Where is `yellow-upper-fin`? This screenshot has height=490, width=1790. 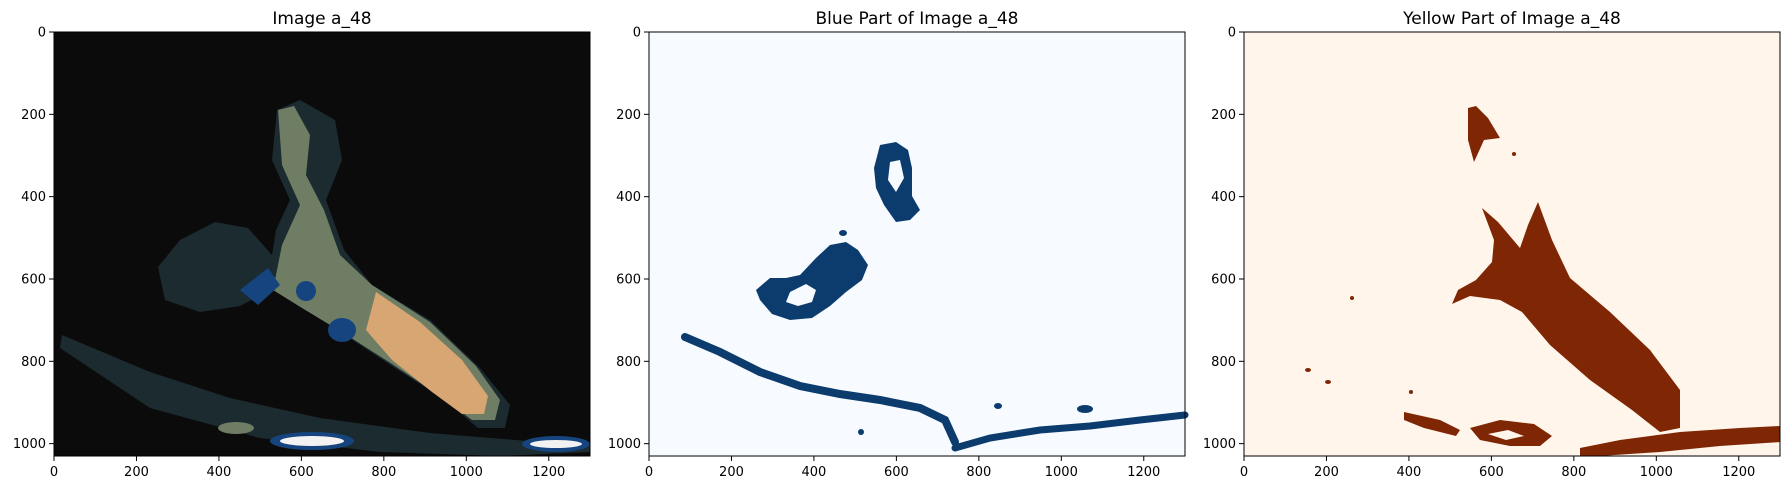 yellow-upper-fin is located at coordinates (1484, 134).